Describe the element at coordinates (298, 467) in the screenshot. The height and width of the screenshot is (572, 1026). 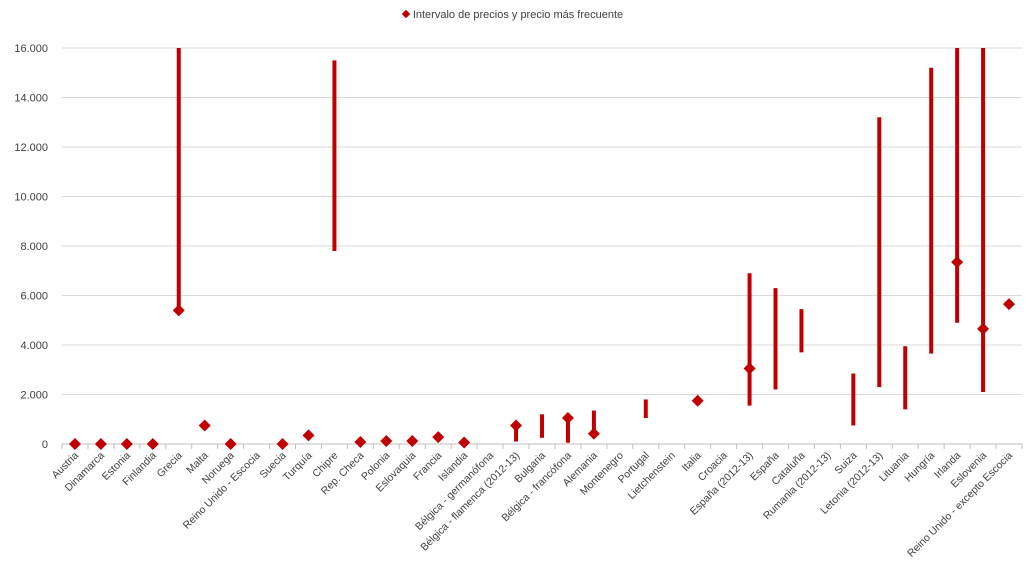
I see `x-tick-label: Turquía` at that location.